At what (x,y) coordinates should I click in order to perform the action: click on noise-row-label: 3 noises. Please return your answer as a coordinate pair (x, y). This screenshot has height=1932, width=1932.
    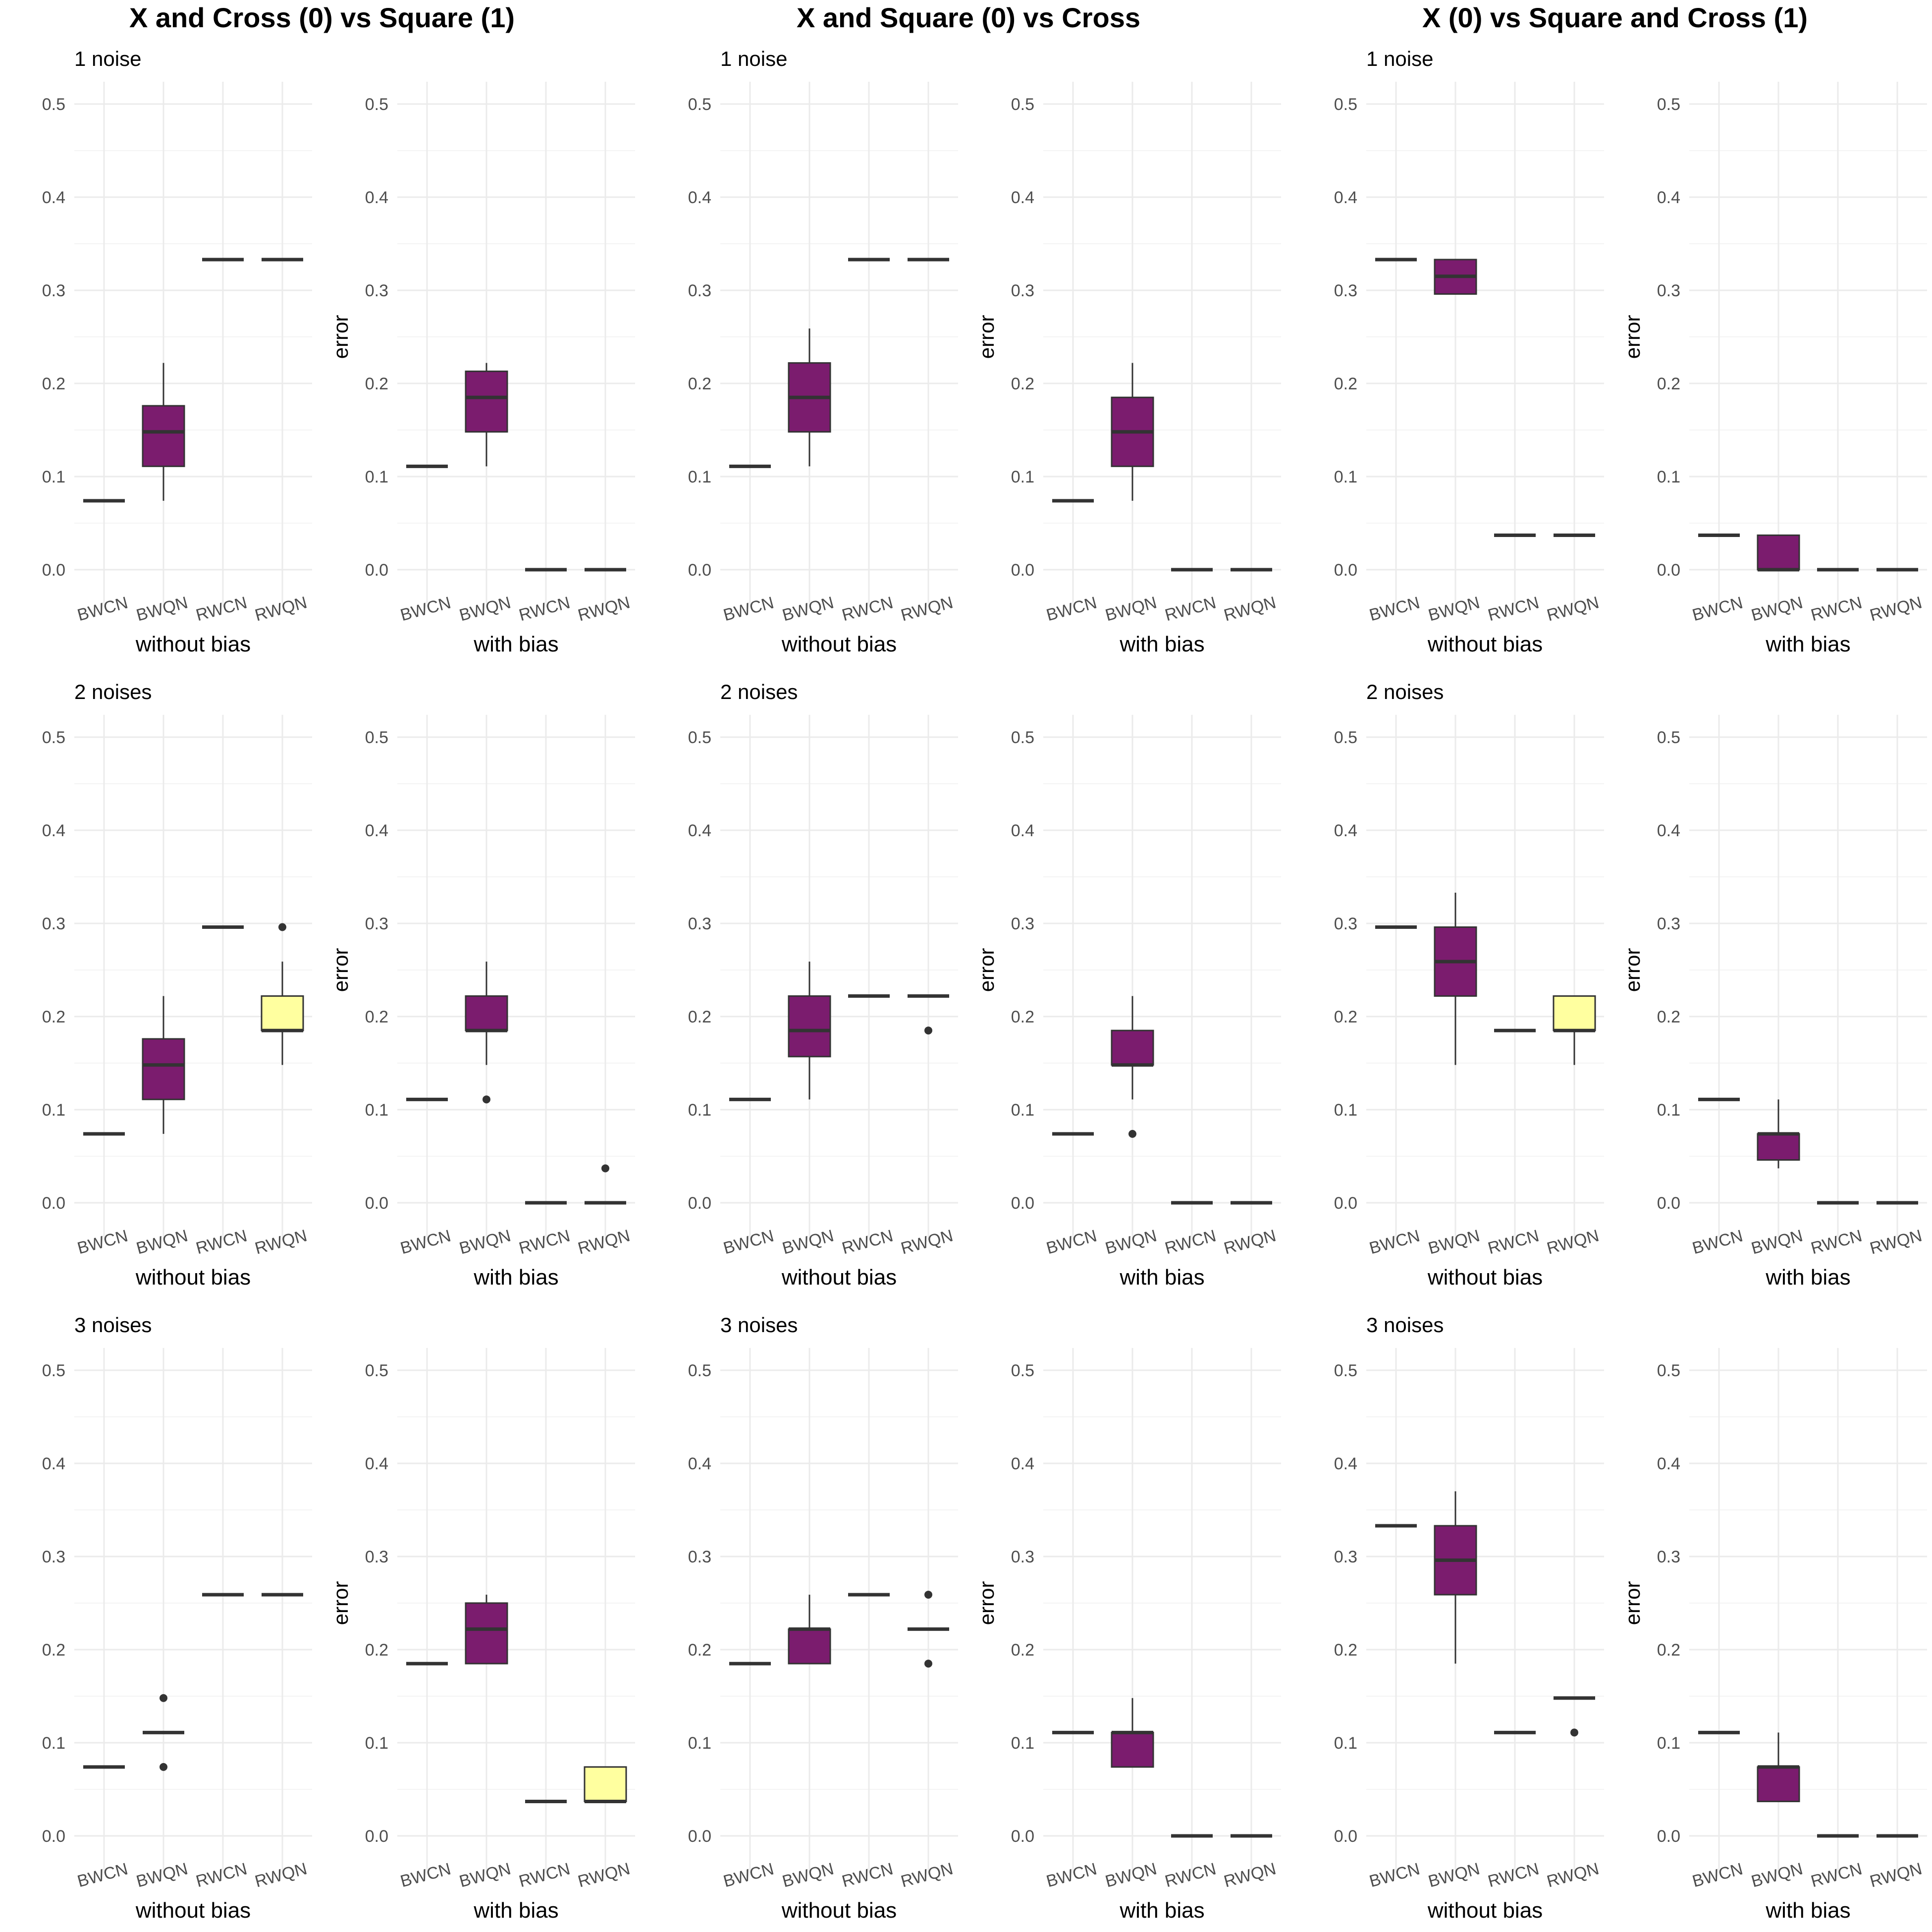
    Looking at the image, I should click on (759, 1325).